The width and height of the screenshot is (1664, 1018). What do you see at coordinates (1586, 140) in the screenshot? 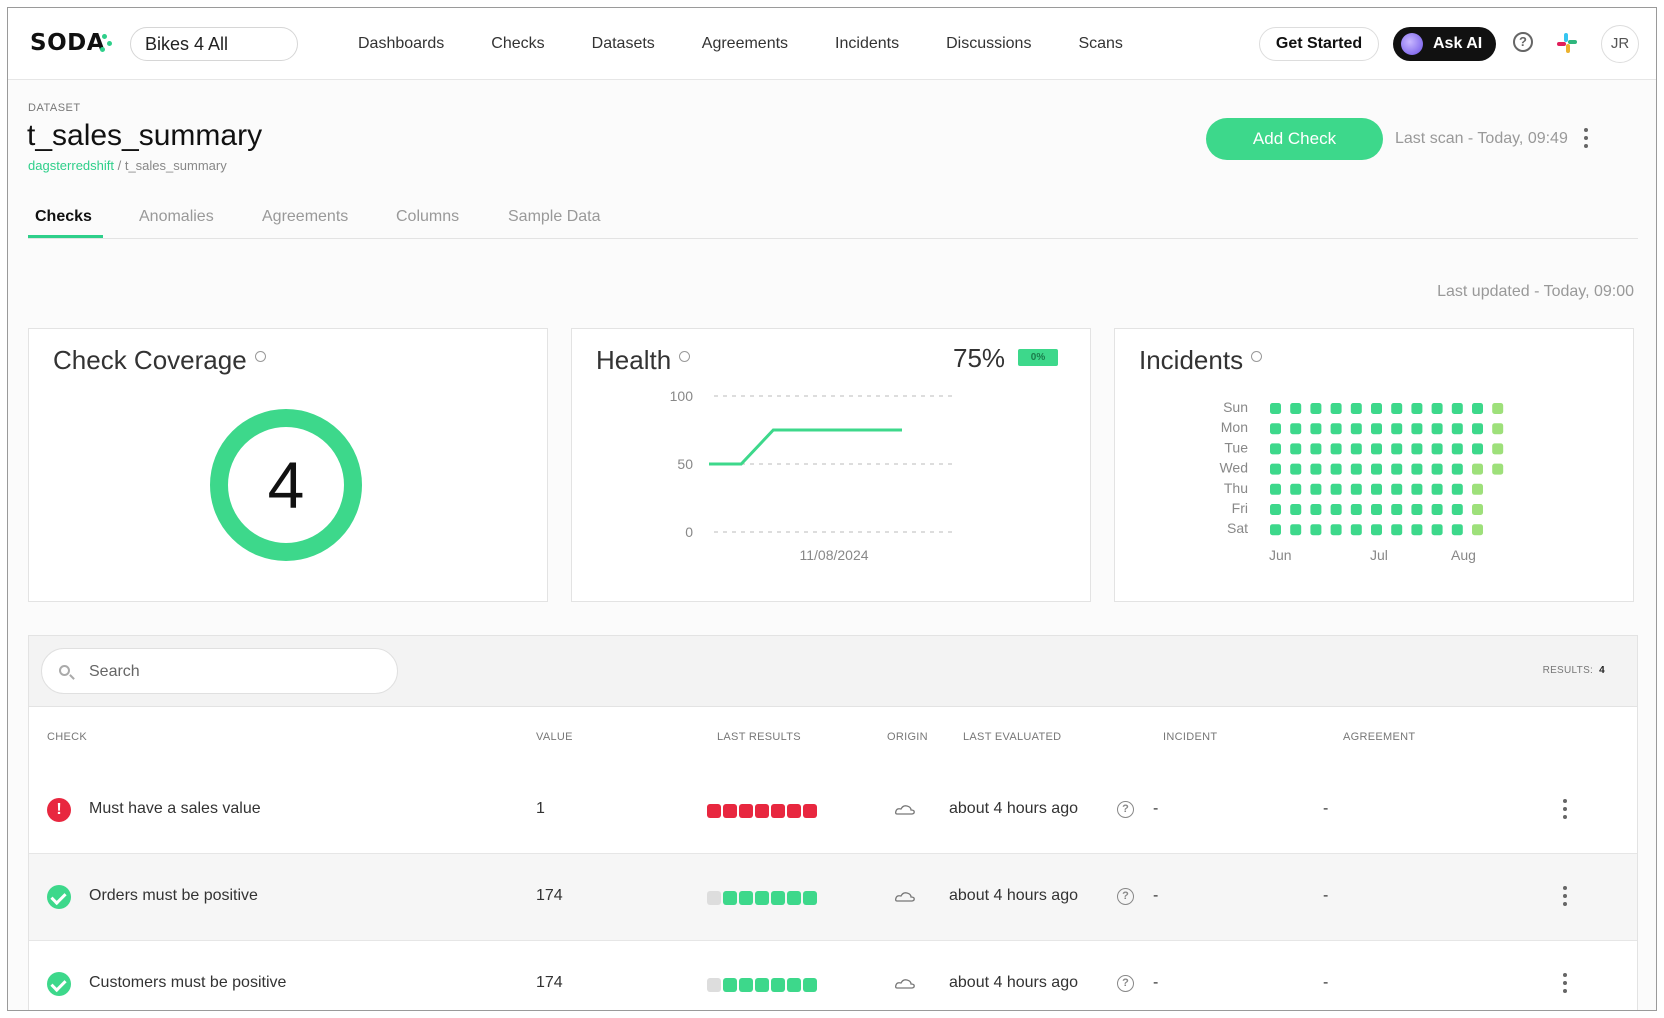
I see `dataset-more-menu-icon` at bounding box center [1586, 140].